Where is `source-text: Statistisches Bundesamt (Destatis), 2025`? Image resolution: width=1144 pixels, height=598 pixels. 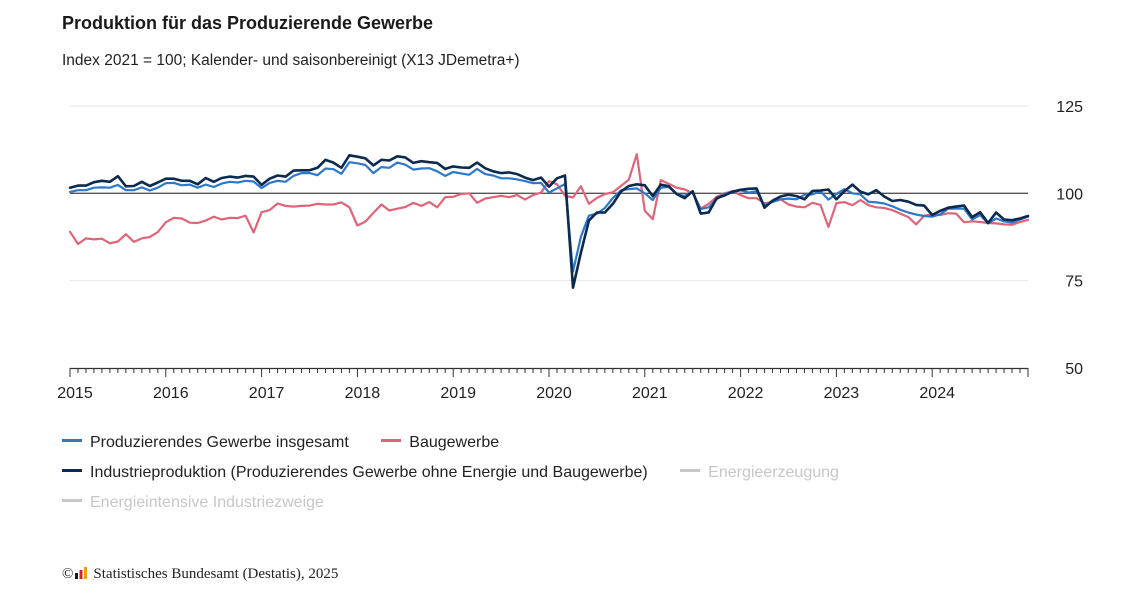
source-text: Statistisches Bundesamt (Destatis), 2025 is located at coordinates (216, 574).